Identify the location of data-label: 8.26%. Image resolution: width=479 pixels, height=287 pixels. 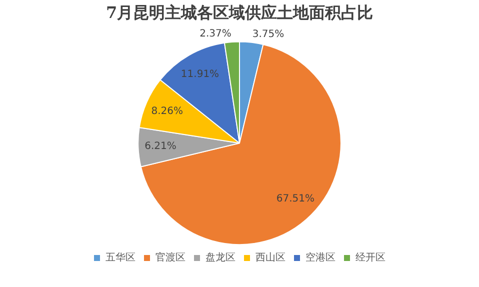
(167, 111).